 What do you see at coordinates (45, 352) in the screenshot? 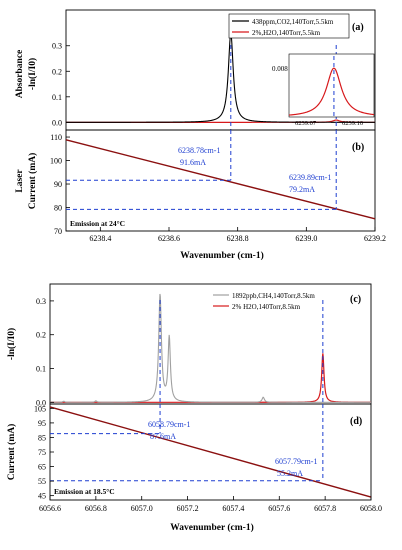
I see `panel-c-yticks: 0.0 0.1 0.2 0.3` at bounding box center [45, 352].